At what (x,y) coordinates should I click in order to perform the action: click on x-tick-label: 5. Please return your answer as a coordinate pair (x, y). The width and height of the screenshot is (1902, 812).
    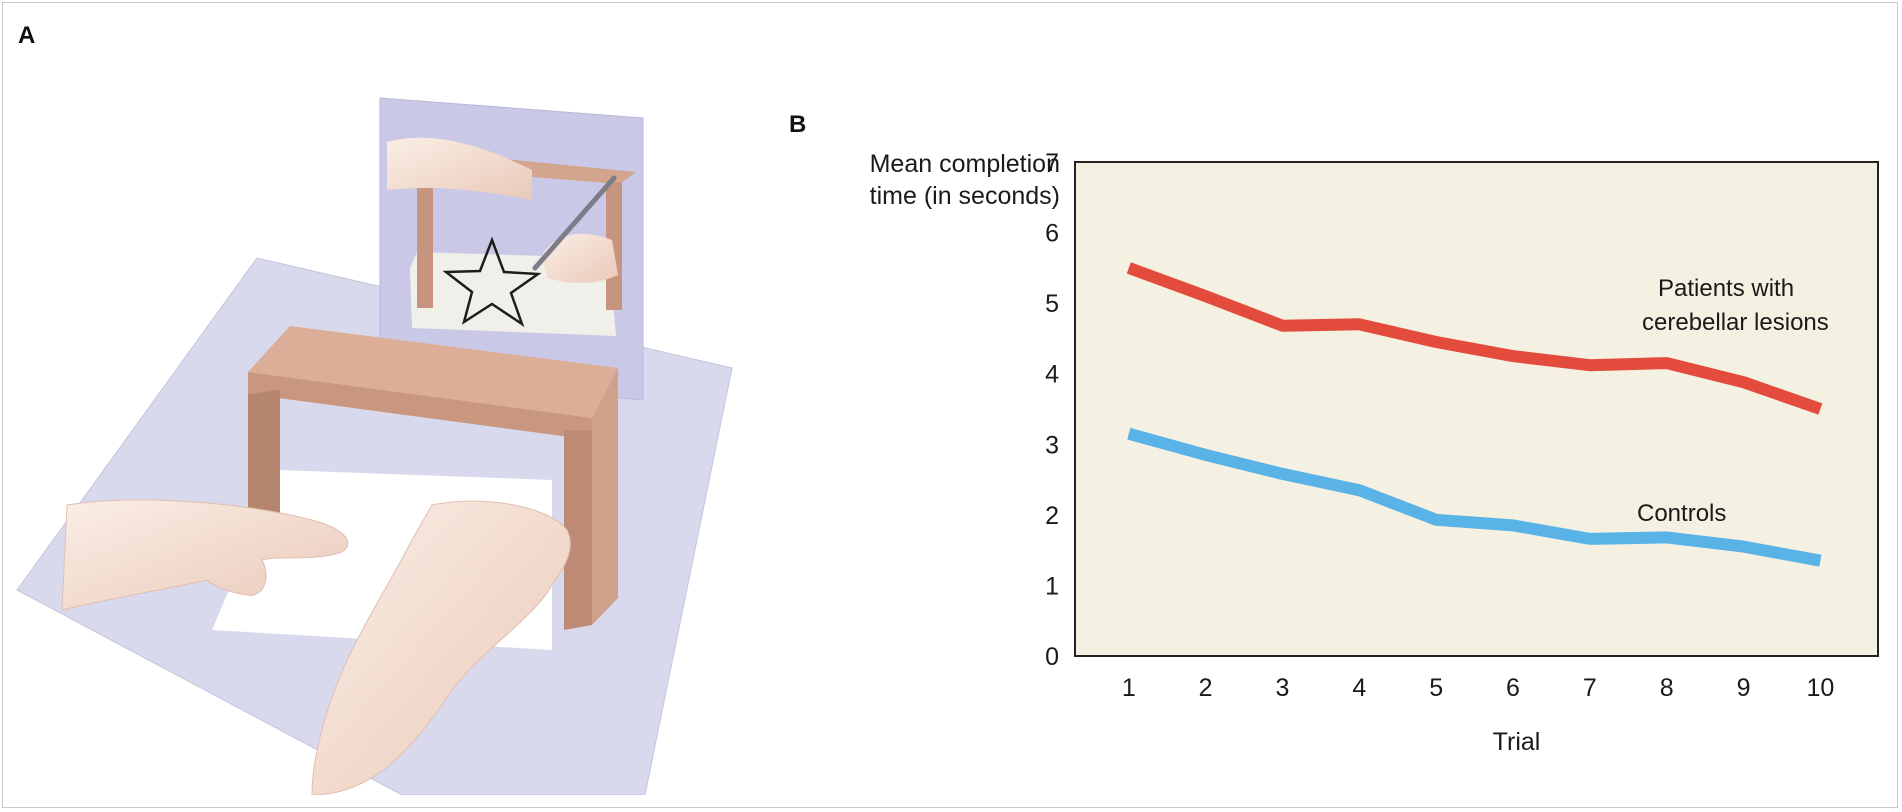
    Looking at the image, I should click on (1436, 688).